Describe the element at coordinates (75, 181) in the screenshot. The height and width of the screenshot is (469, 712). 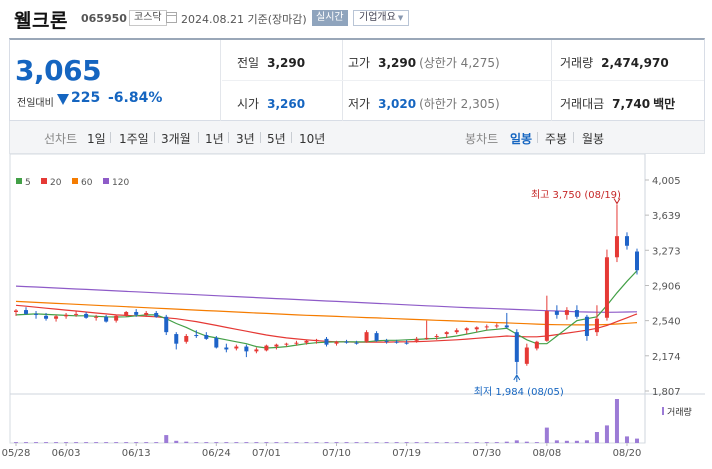
I see `legend-swatch` at that location.